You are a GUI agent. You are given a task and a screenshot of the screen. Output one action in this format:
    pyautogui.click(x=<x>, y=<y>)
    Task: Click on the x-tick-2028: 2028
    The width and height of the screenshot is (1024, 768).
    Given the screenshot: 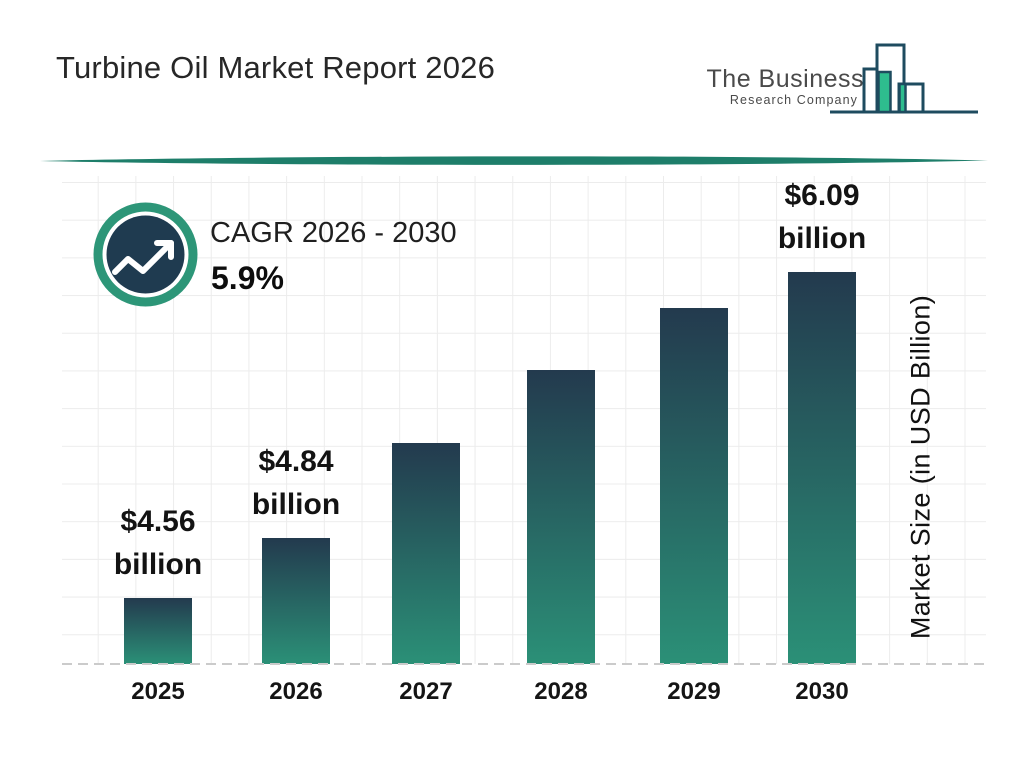 What is the action you would take?
    pyautogui.click(x=561, y=691)
    